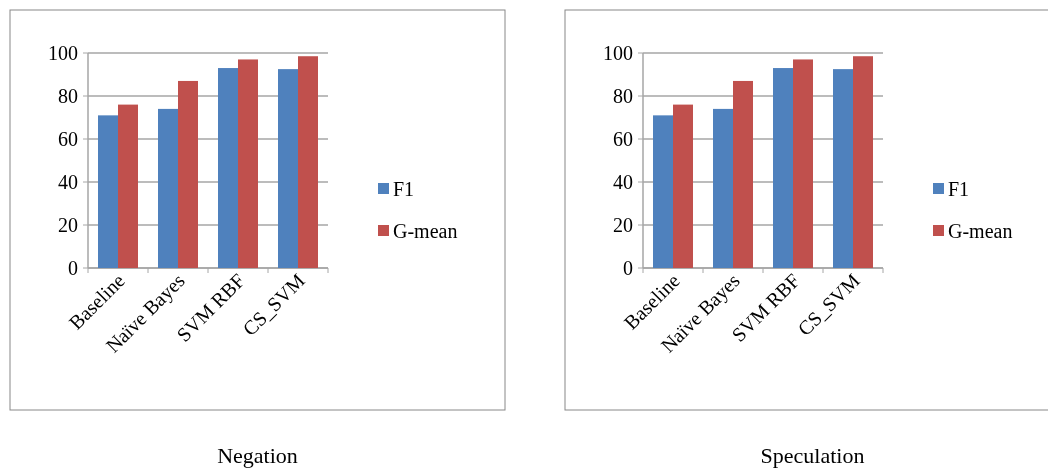 The width and height of the screenshot is (1052, 472). Describe the element at coordinates (257, 455) in the screenshot. I see `text: Negation` at that location.